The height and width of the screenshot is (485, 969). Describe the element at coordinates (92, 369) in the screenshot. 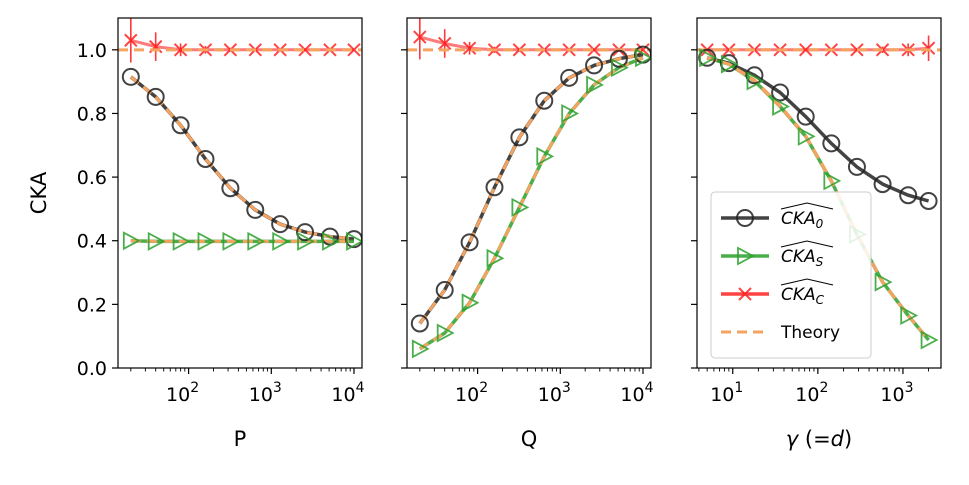

I see `y-tick-label: 0.0` at that location.